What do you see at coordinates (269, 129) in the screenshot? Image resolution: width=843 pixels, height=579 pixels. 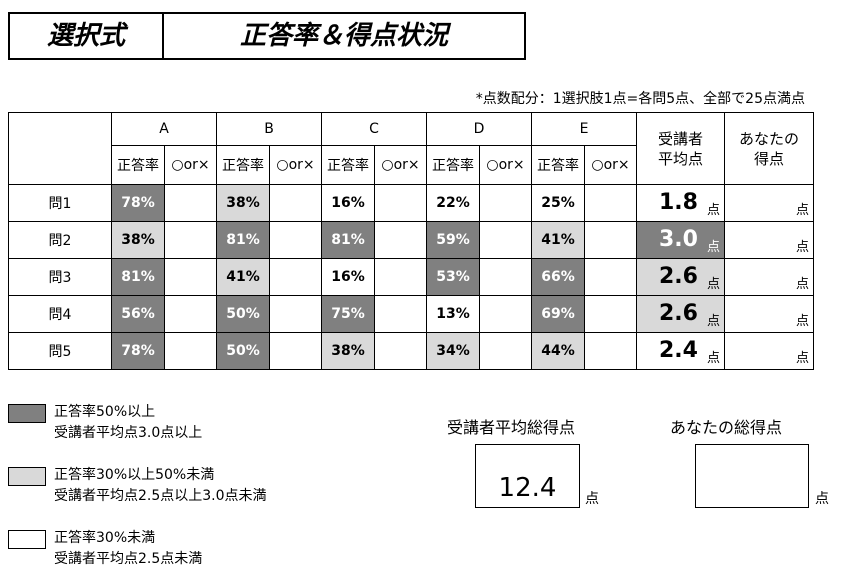 I see `column-header-b: B` at bounding box center [269, 129].